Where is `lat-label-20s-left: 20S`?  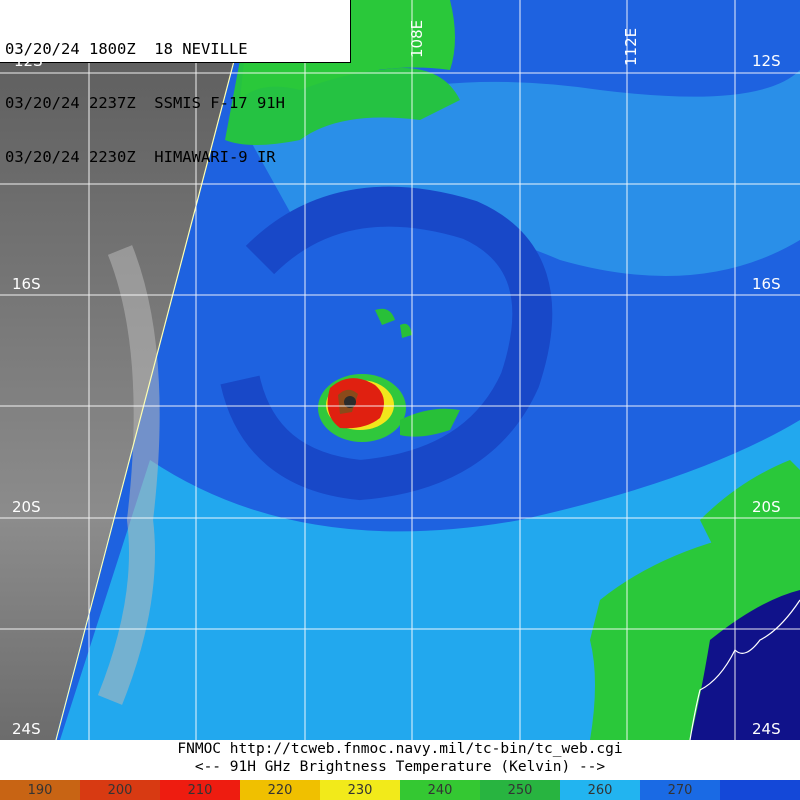
lat-label-20s-left: 20S is located at coordinates (26, 507).